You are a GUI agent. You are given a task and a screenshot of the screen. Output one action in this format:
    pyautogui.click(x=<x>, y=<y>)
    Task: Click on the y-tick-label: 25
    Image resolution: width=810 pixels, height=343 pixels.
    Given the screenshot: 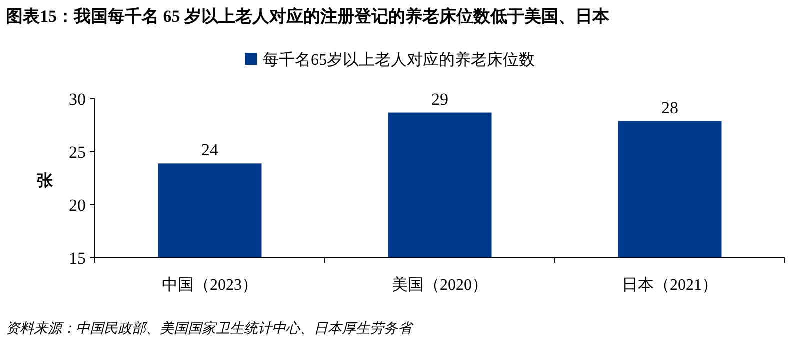 What is the action you would take?
    pyautogui.click(x=77, y=152)
    